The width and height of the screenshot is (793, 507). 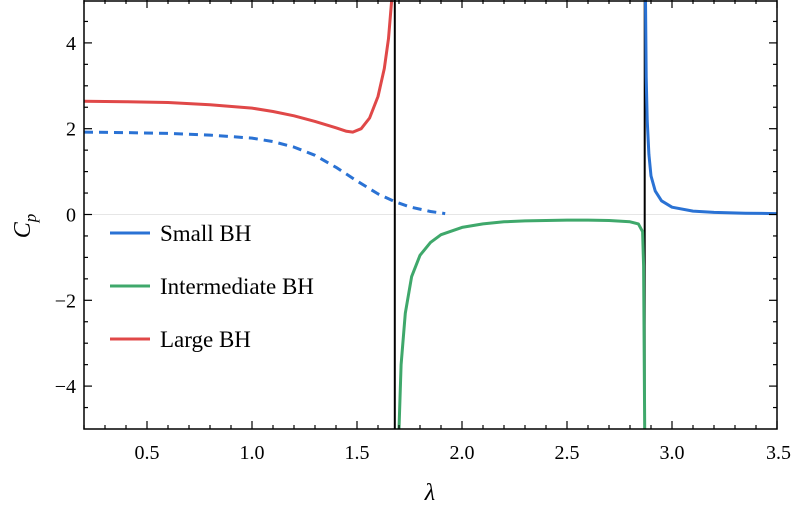 I want to click on legend: Small BH Intermediate BH Large BH, so click(x=212, y=286).